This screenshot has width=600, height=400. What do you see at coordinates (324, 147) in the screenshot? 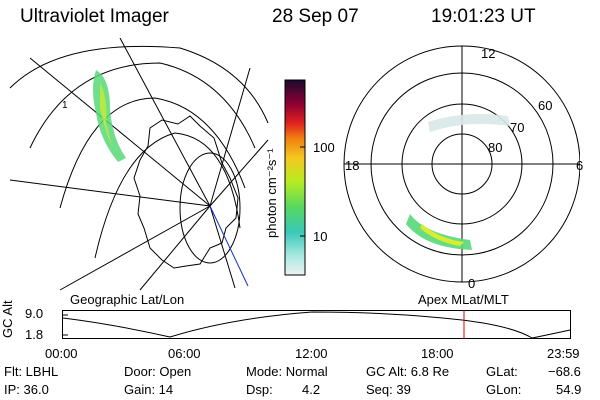
I see `colorbar-tick-100: 100` at bounding box center [324, 147].